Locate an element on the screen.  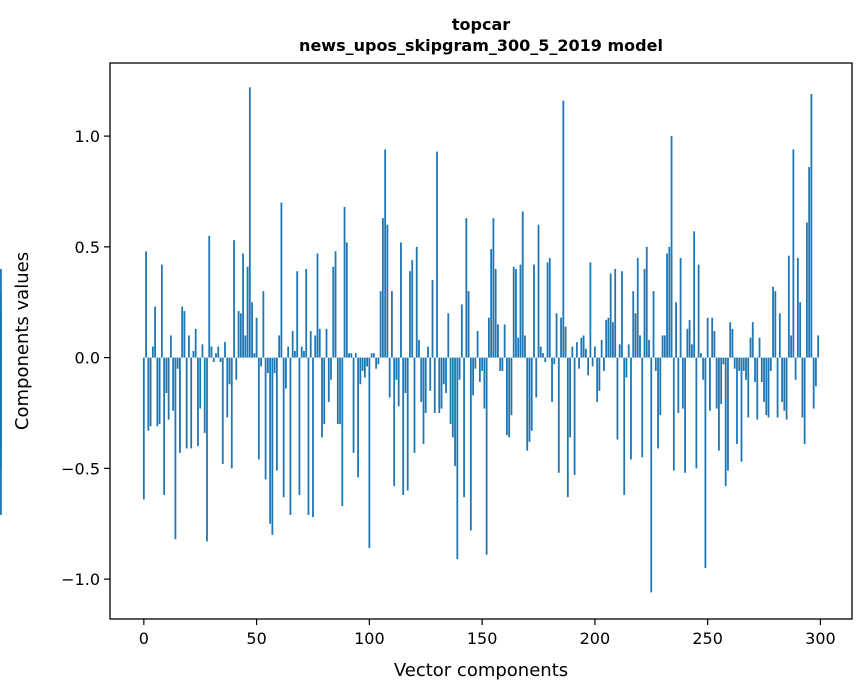
x-tick-label: 150 is located at coordinates (482, 638).